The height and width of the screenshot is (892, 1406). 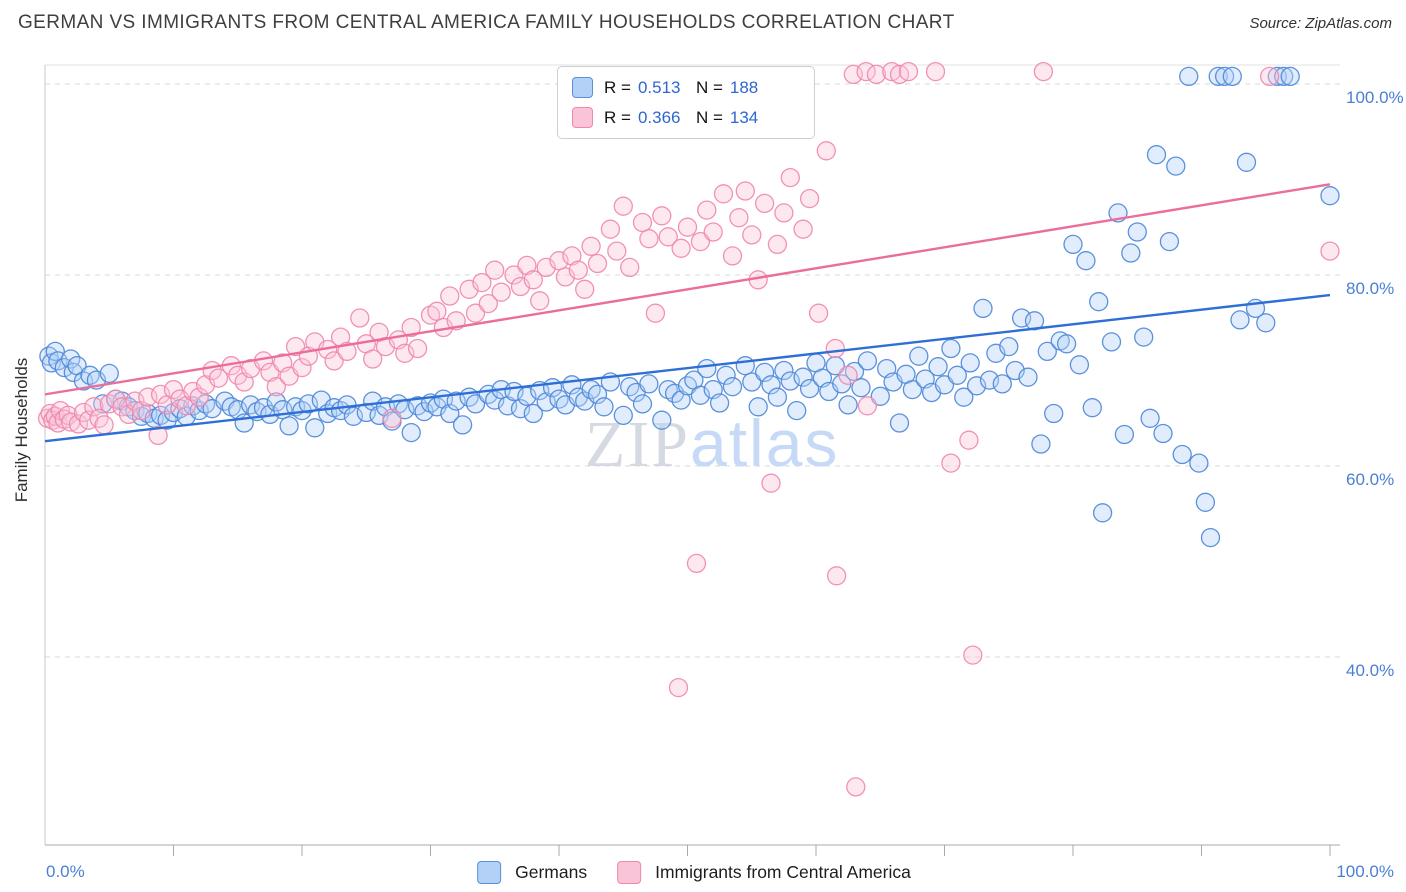 I want to click on y-tick-label: 80.0%, so click(x=1370, y=288).